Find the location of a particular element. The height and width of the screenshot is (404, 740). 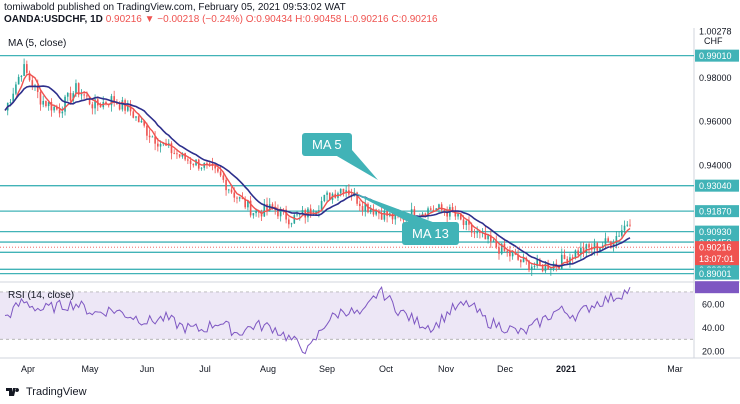

time-axis-label: May is located at coordinates (90, 369).